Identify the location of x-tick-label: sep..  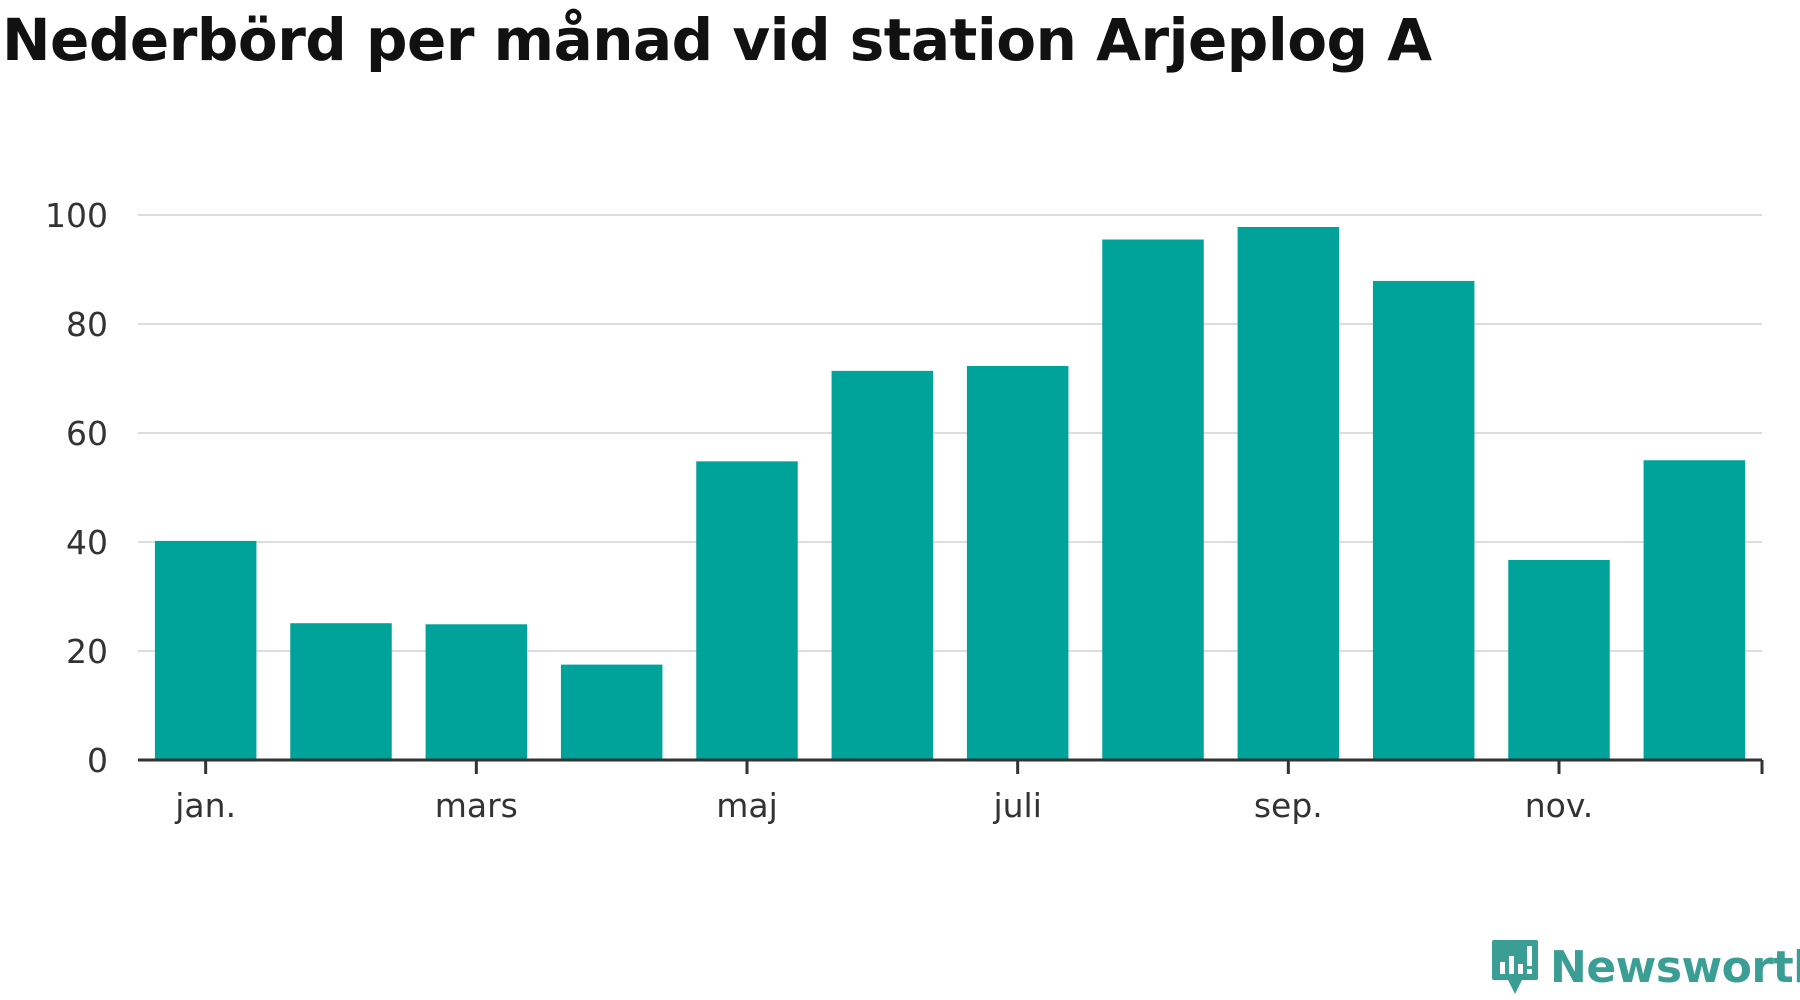
(1288, 805).